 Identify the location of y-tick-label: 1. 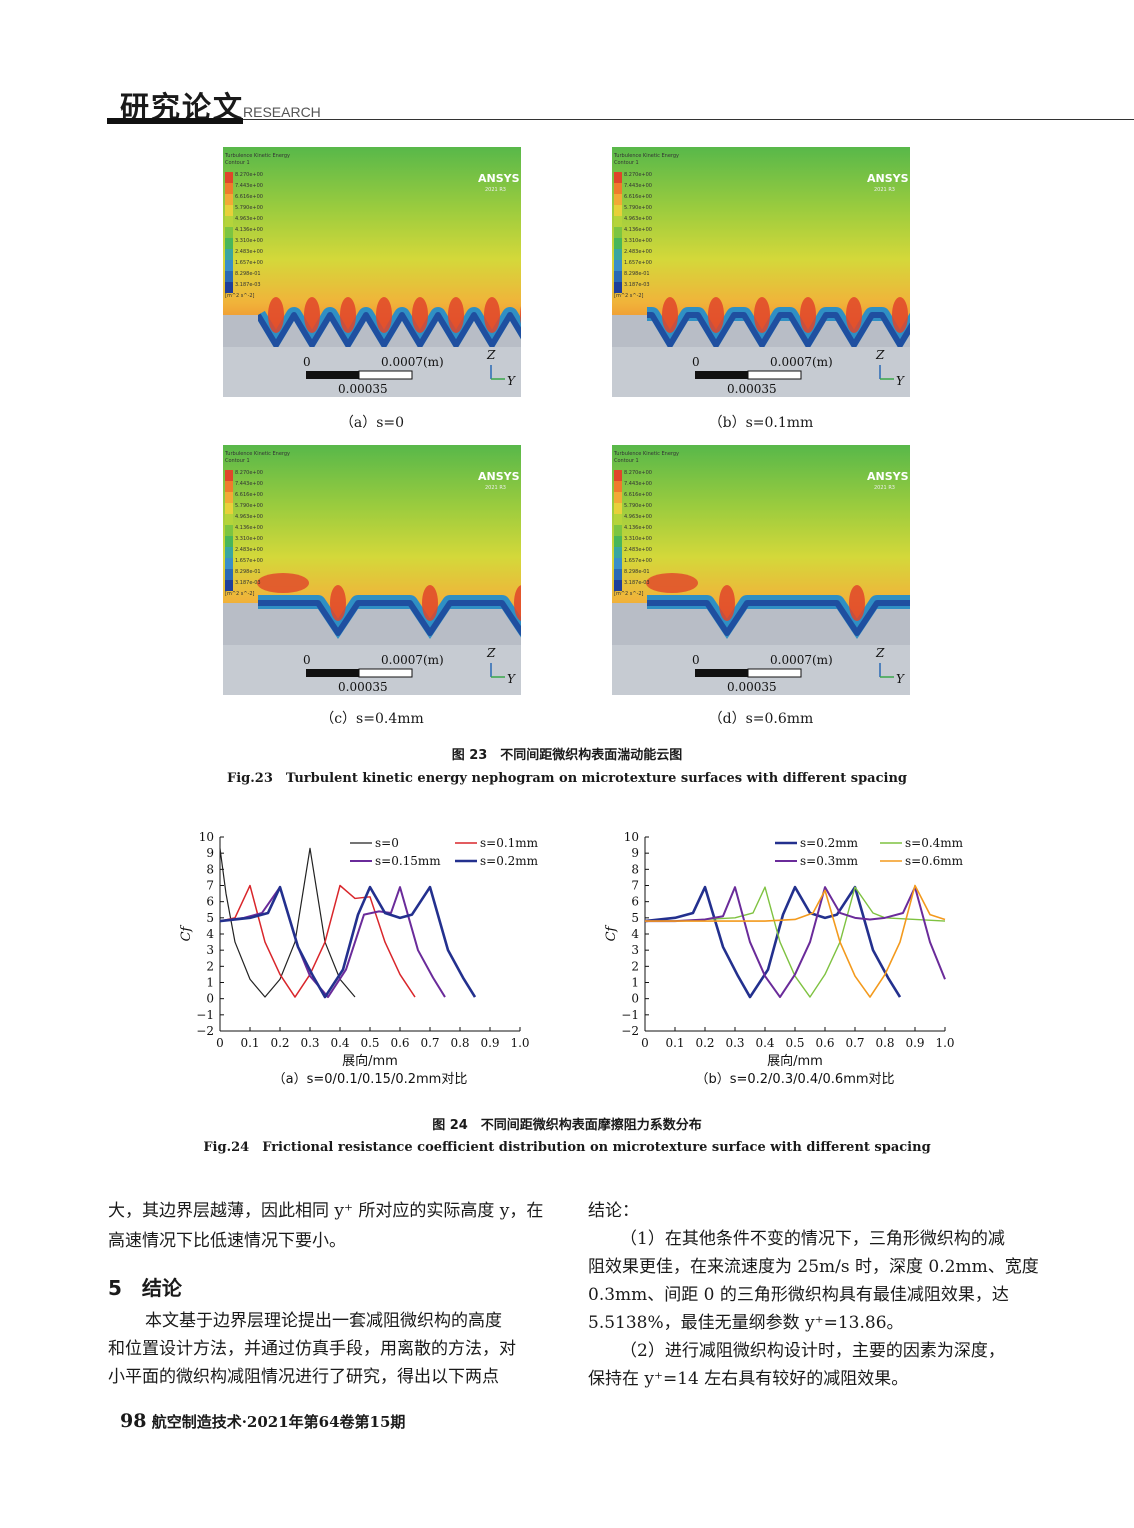
(635, 983).